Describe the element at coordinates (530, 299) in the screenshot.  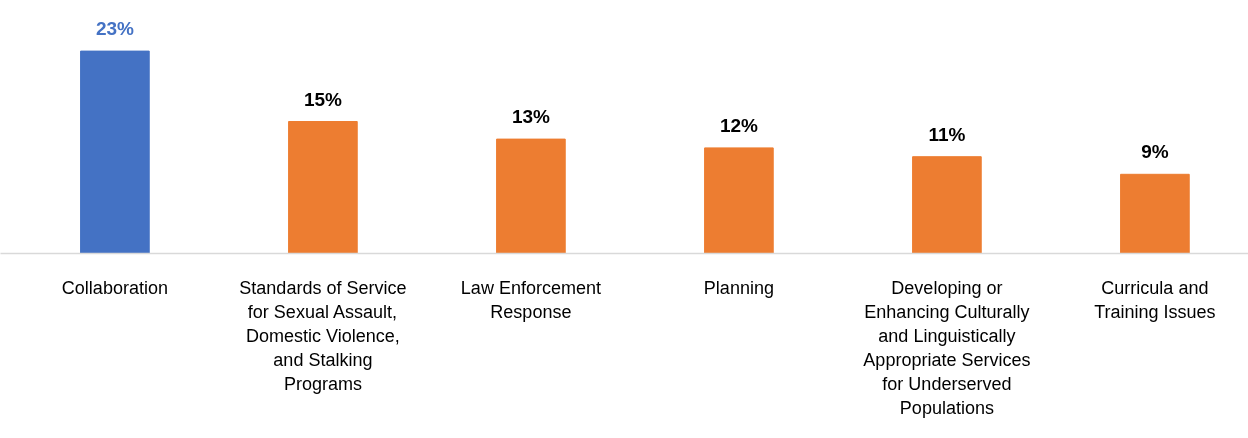
I see `x-tick-label: Law Enforcement Response` at that location.